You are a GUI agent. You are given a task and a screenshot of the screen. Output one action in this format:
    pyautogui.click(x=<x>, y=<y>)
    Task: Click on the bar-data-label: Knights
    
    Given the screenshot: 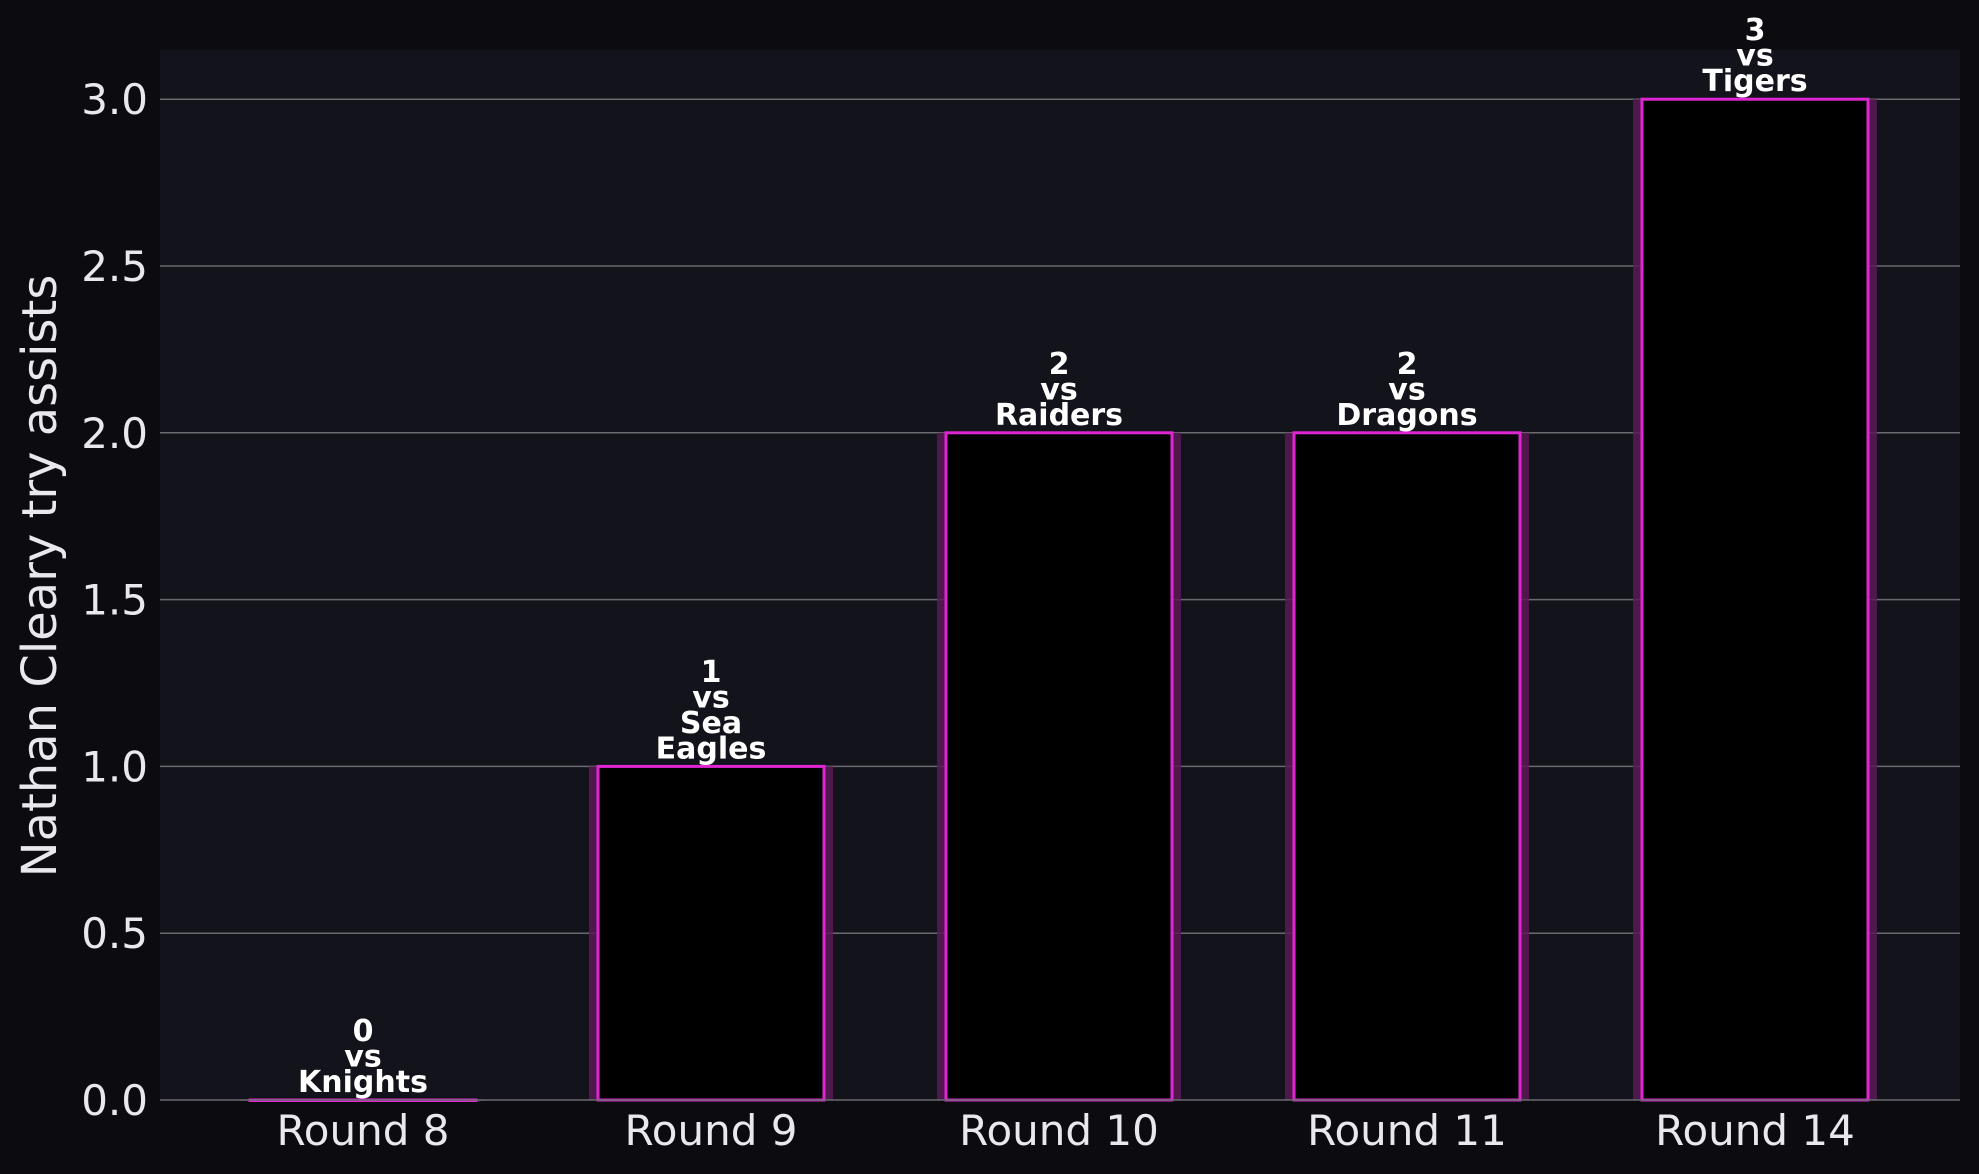 What is the action you would take?
    pyautogui.click(x=363, y=1082)
    